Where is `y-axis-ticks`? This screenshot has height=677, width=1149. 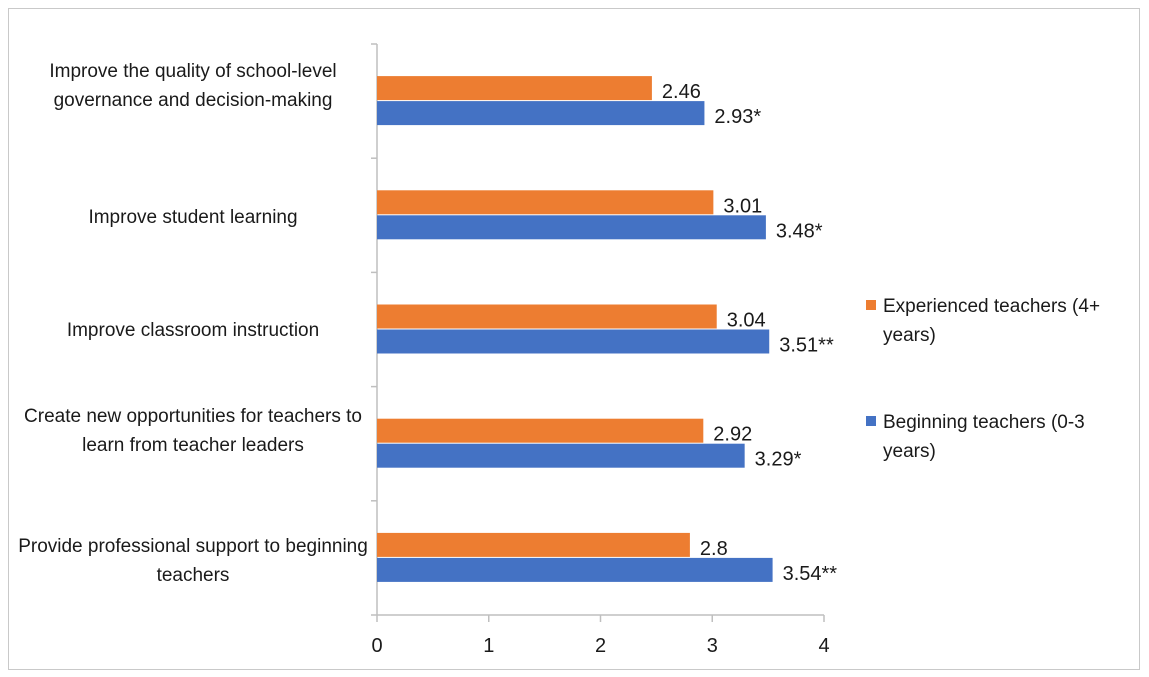 y-axis-ticks is located at coordinates (374, 329).